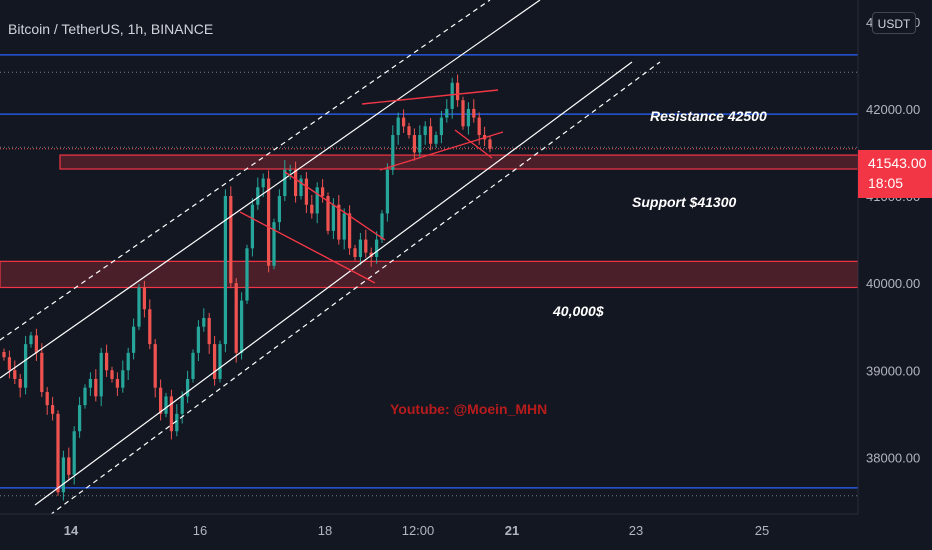 This screenshot has height=550, width=932. What do you see at coordinates (307, 247) in the screenshot?
I see `wedge-lower-line` at bounding box center [307, 247].